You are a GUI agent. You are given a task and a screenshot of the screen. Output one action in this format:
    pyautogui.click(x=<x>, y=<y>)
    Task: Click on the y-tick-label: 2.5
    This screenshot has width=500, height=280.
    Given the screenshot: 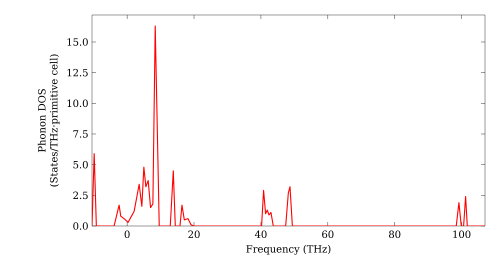 What is the action you would take?
    pyautogui.click(x=80, y=196)
    